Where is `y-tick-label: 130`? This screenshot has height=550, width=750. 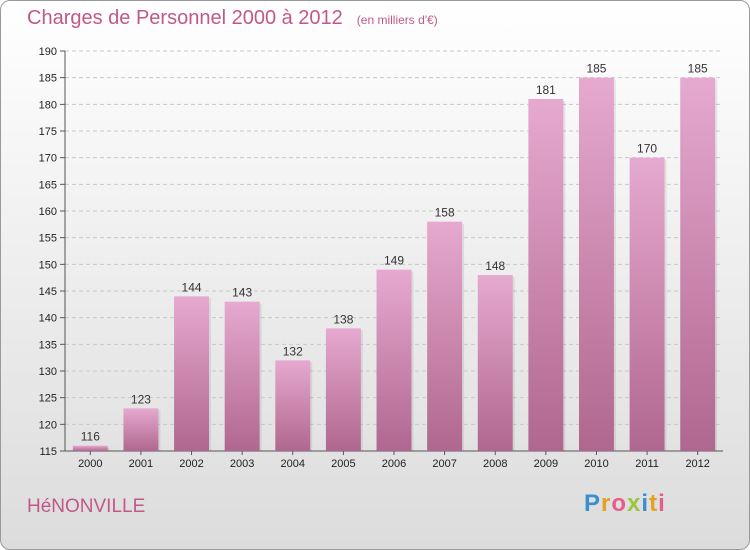 y-tick-label: 130 is located at coordinates (48, 372).